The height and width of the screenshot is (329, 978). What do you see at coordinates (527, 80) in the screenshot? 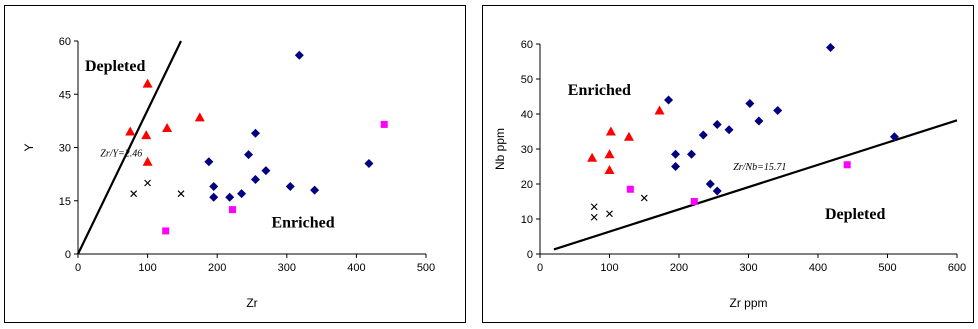
I see `y-tick-label: 50` at bounding box center [527, 80].